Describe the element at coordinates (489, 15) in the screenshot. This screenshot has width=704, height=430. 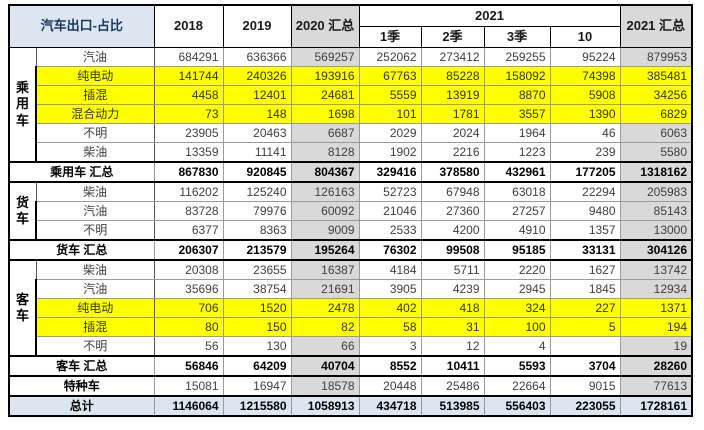
I see `column-header-2021-span: 2021` at that location.